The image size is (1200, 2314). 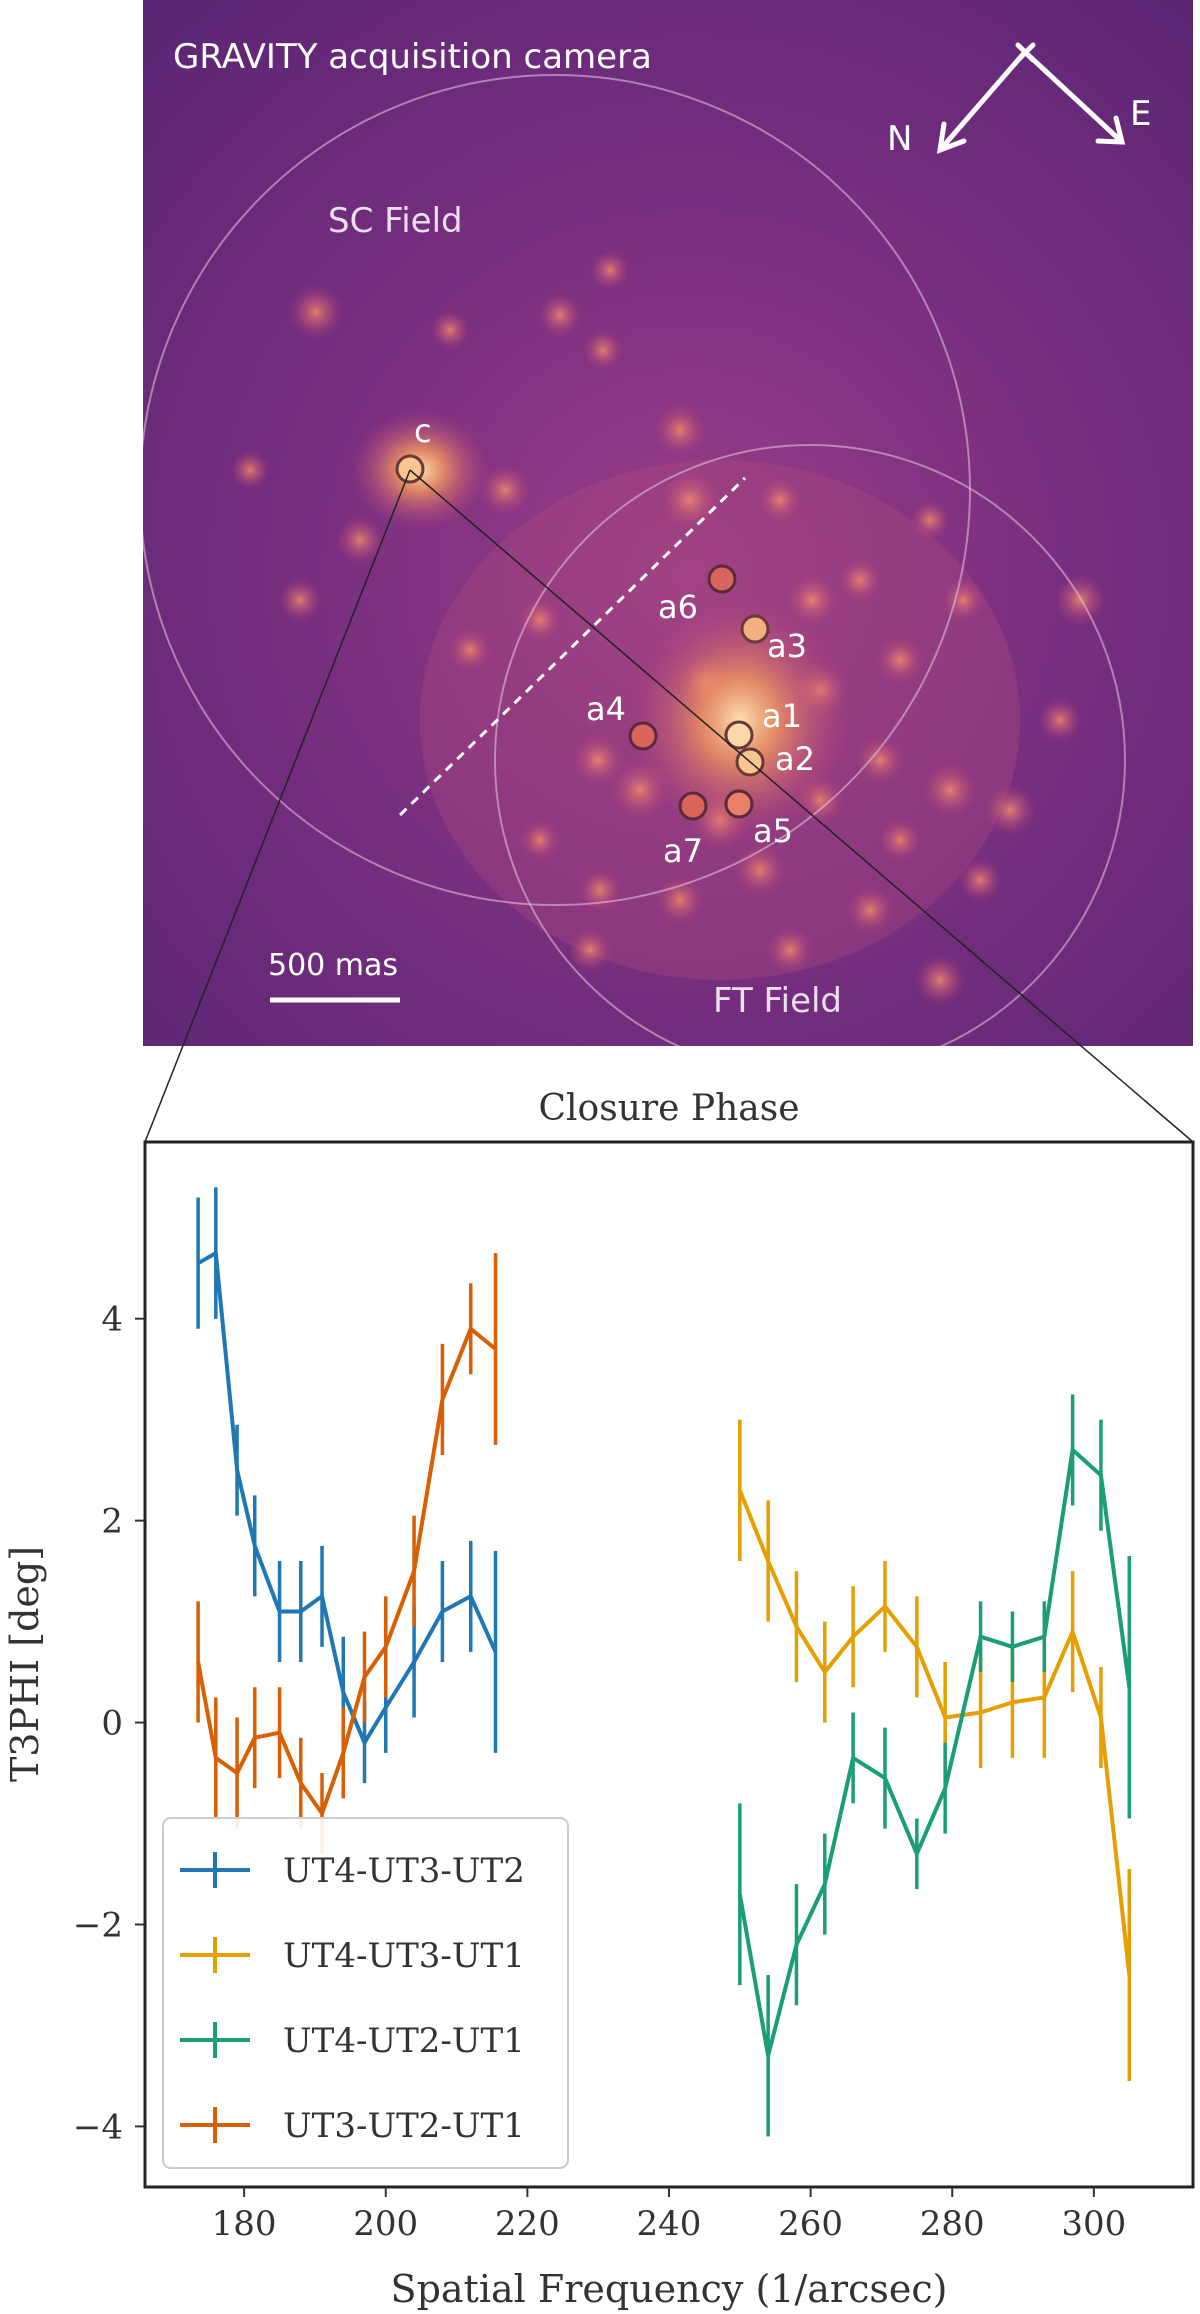 What do you see at coordinates (750, 762) in the screenshot?
I see `source-marker-a2` at bounding box center [750, 762].